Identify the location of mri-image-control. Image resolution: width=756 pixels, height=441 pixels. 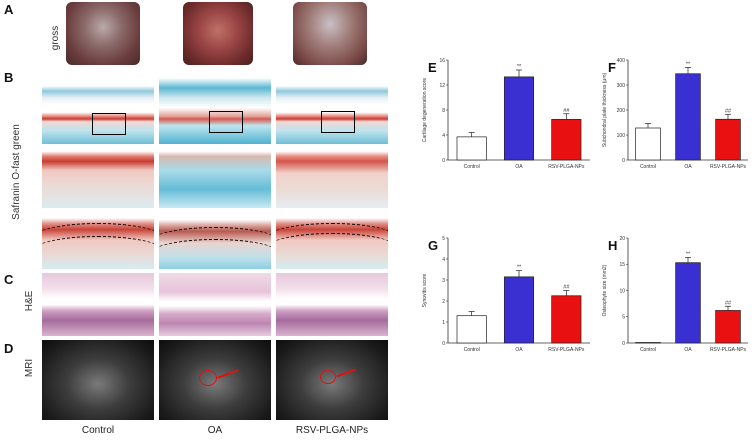
(98, 380).